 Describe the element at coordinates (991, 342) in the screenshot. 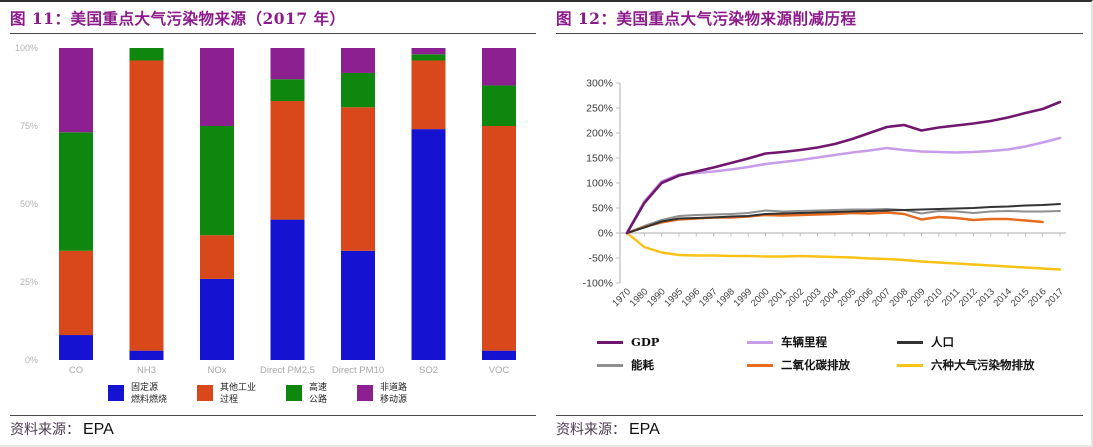

I see `legend-item: 人口` at that location.